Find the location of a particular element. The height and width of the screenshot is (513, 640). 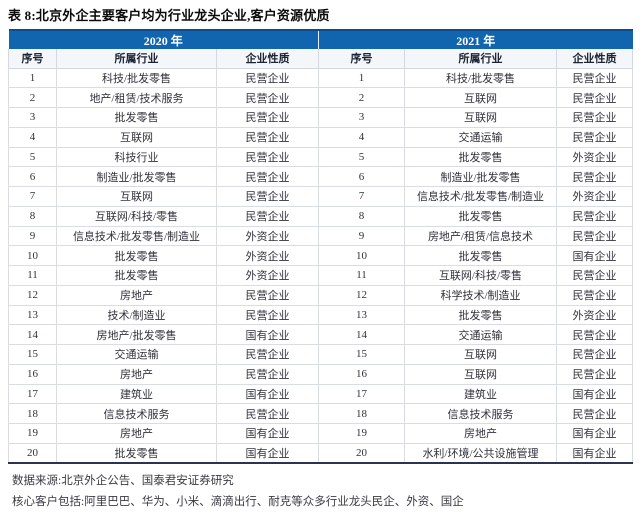

industry-cell-2020: 科技/批发零售 is located at coordinates (136, 78).